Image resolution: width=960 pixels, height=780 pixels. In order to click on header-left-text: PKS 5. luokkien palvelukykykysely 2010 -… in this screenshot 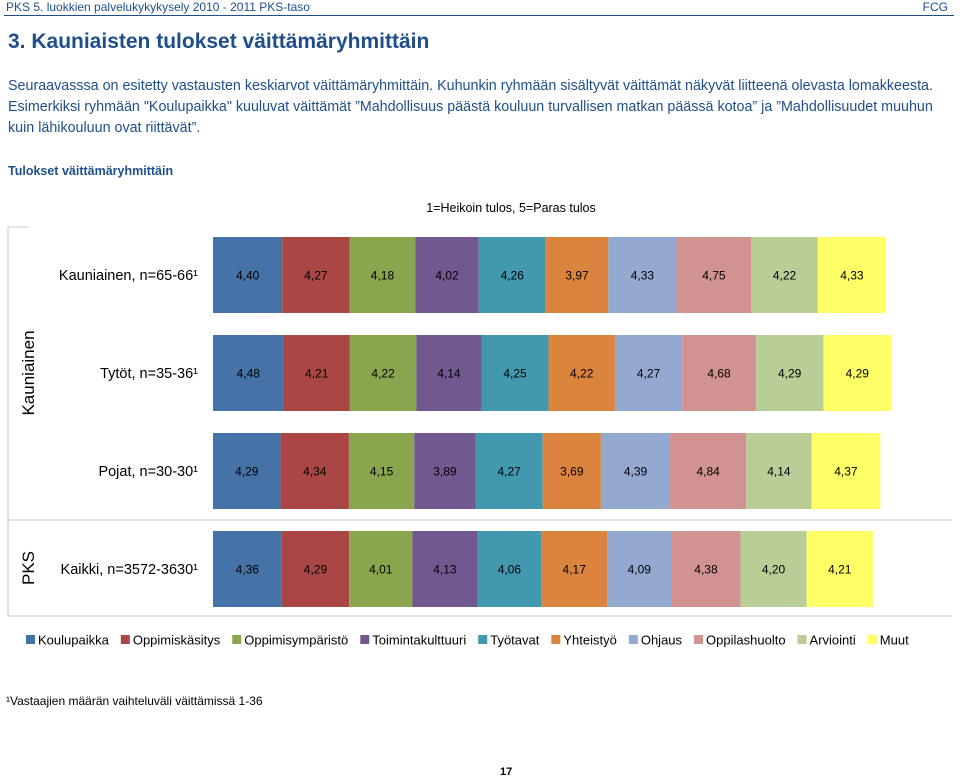, I will do `click(158, 7)`.